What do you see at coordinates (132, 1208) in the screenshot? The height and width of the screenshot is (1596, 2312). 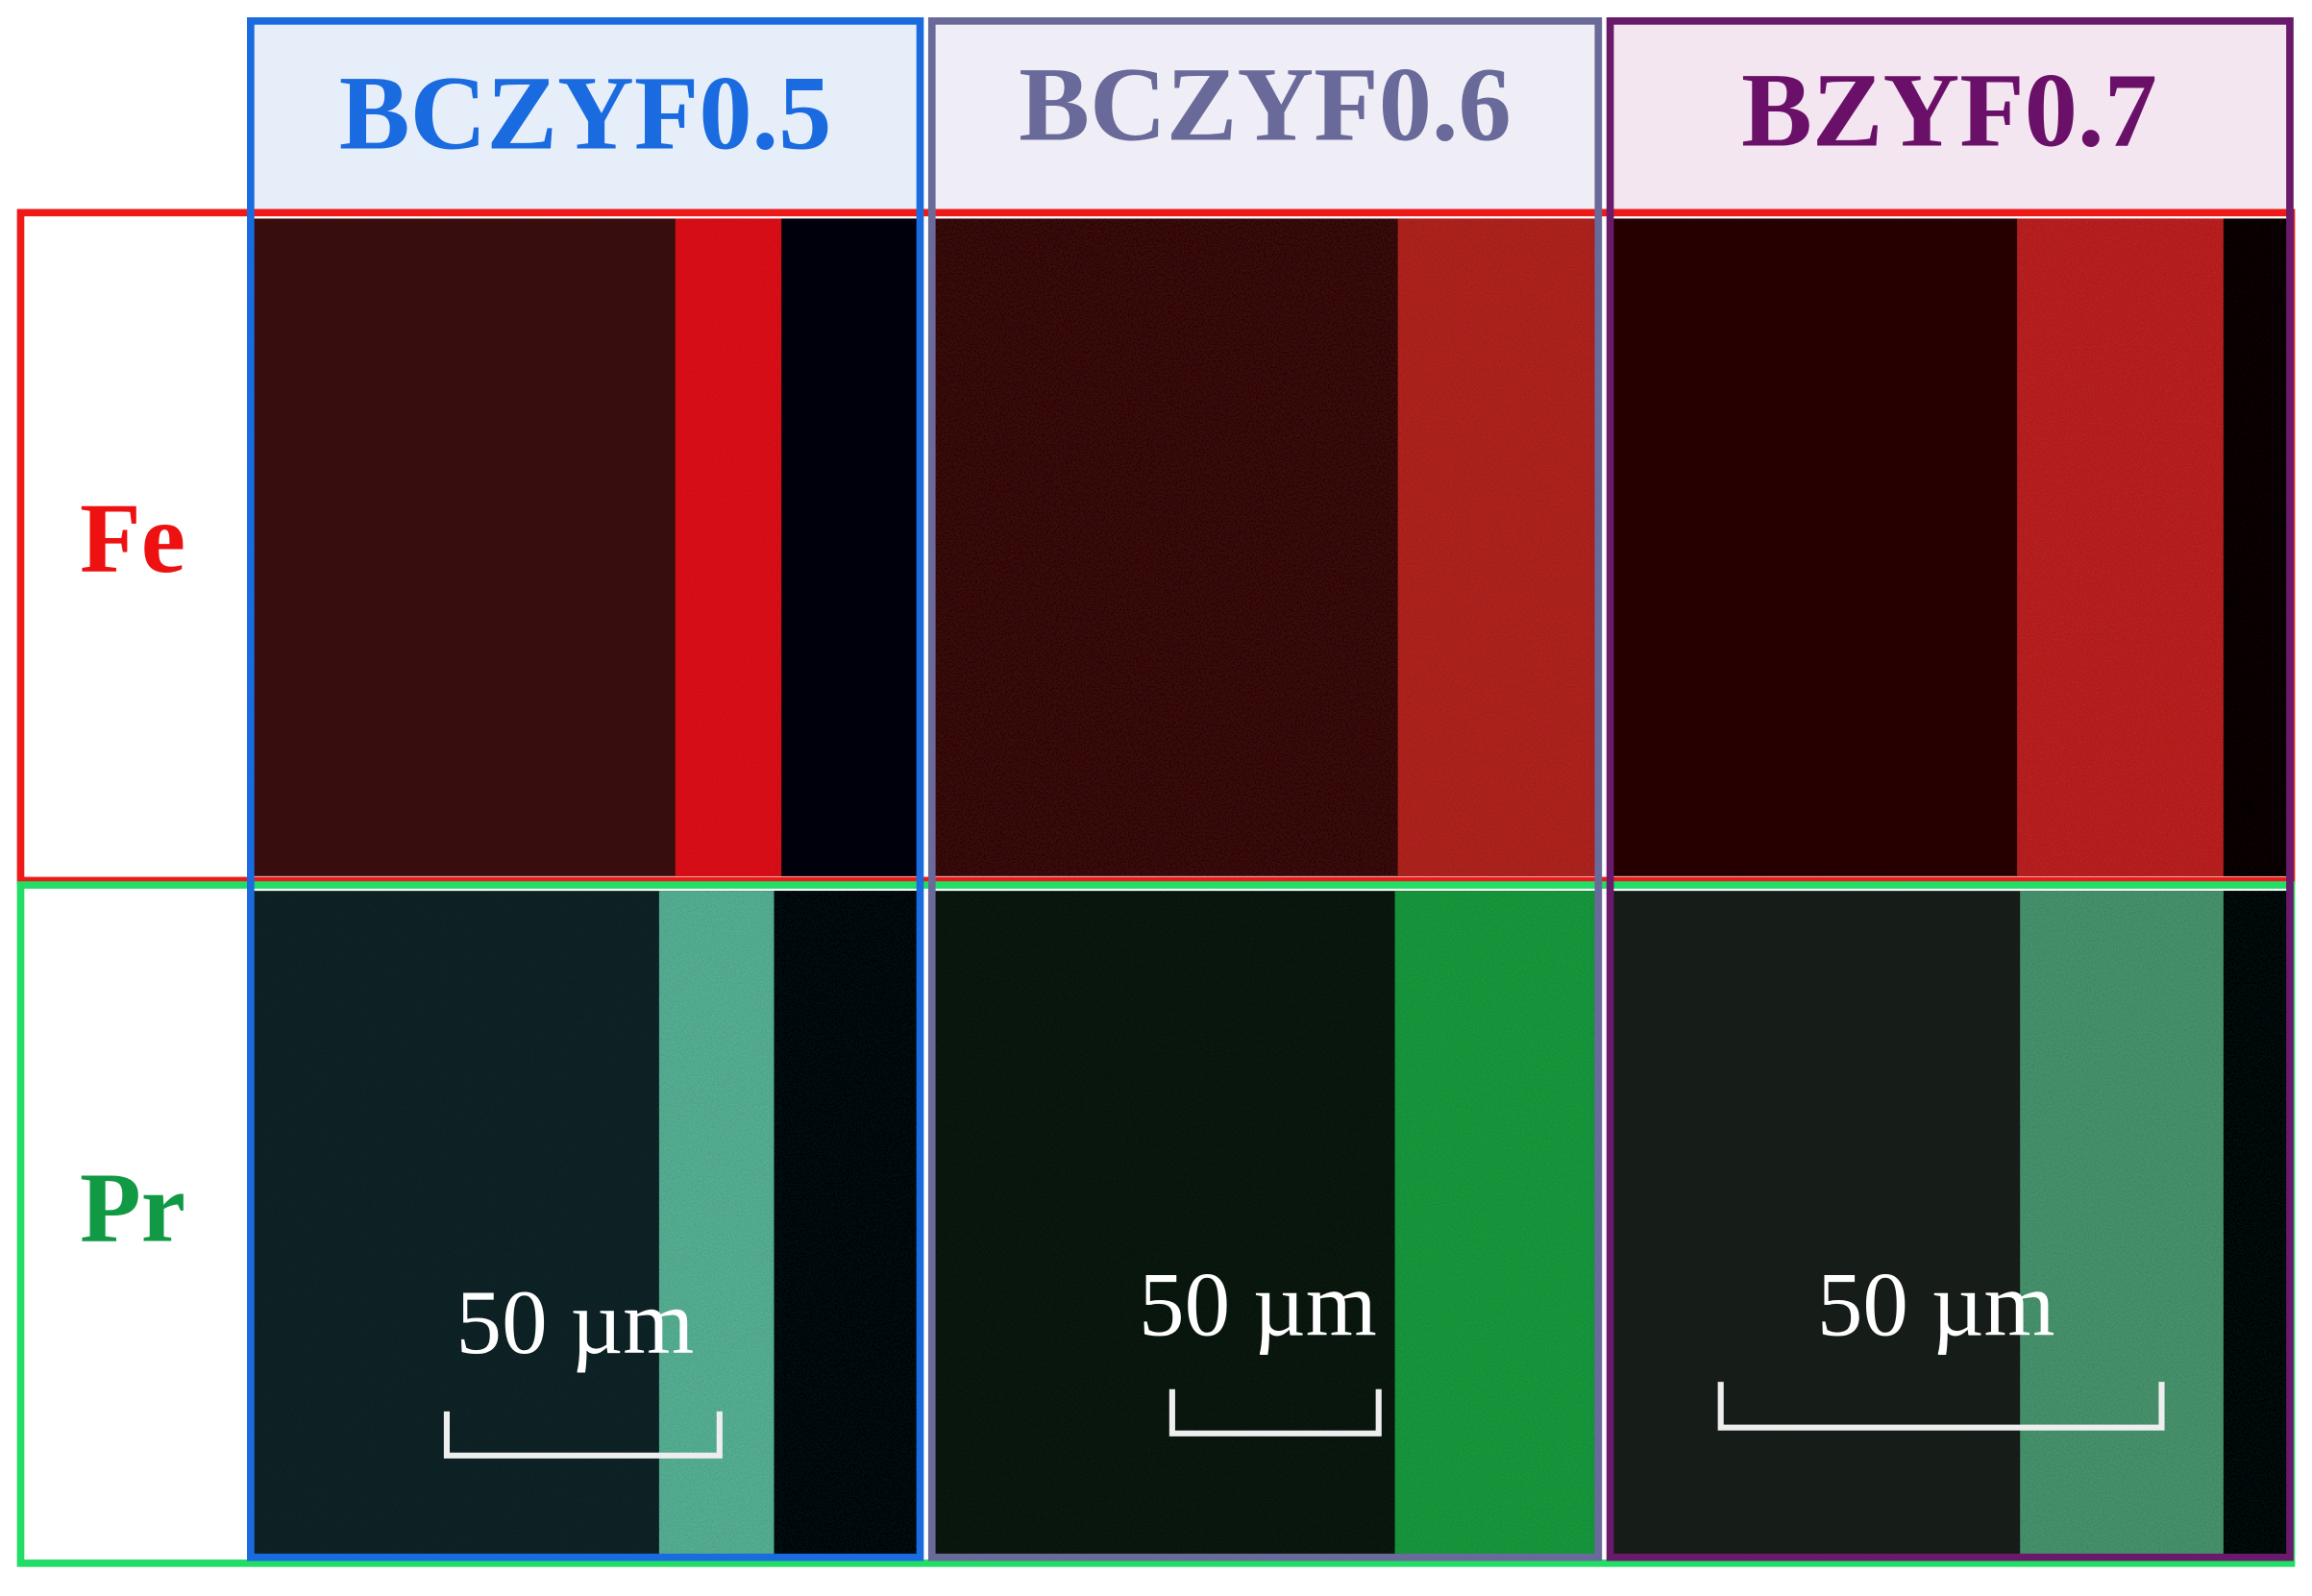 I see `row-label: Pr` at bounding box center [132, 1208].